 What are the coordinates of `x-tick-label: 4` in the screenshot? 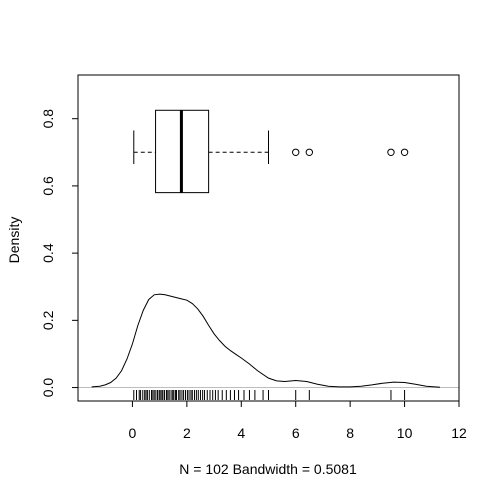 It's located at (241, 433).